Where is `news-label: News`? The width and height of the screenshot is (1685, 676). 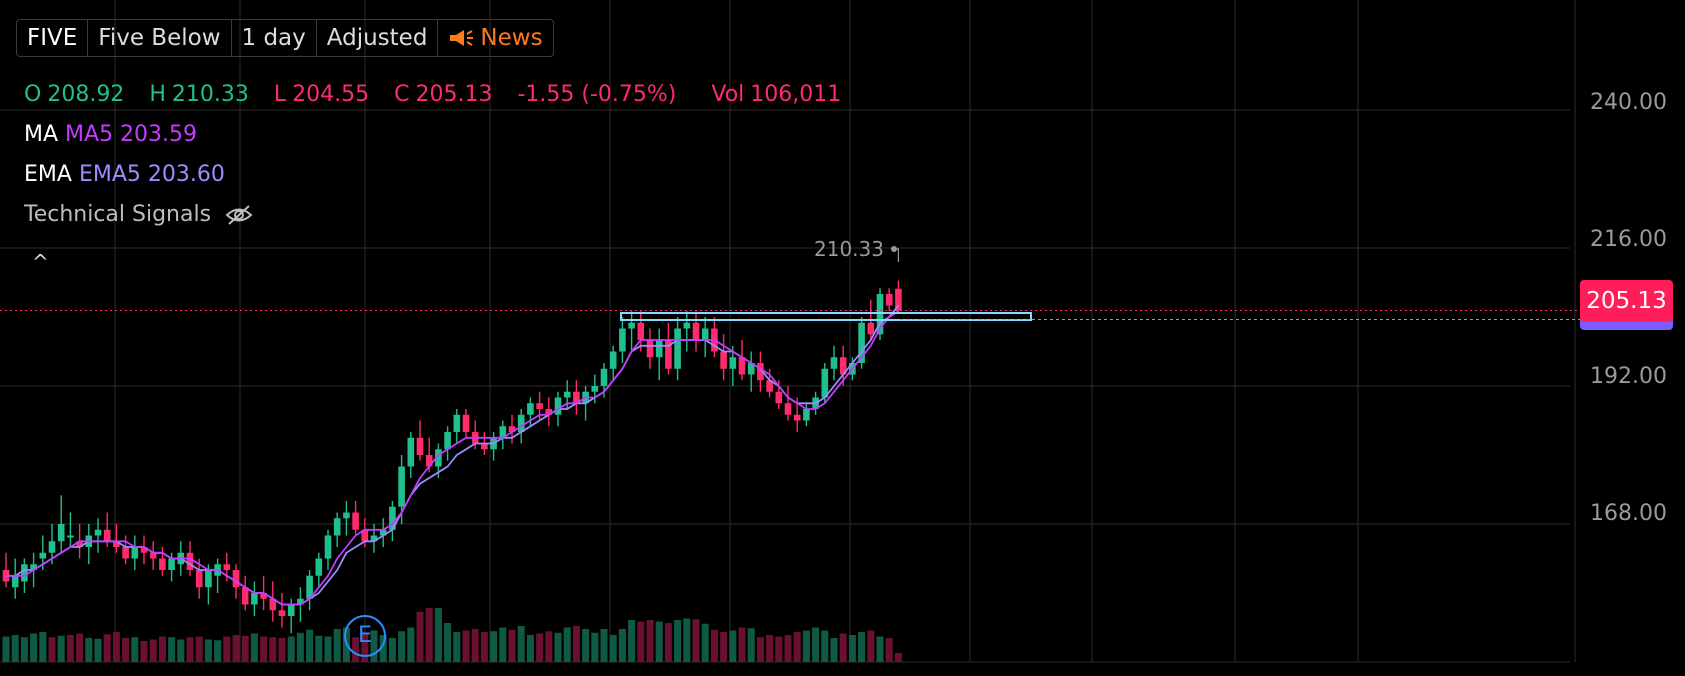
news-label: News is located at coordinates (511, 38).